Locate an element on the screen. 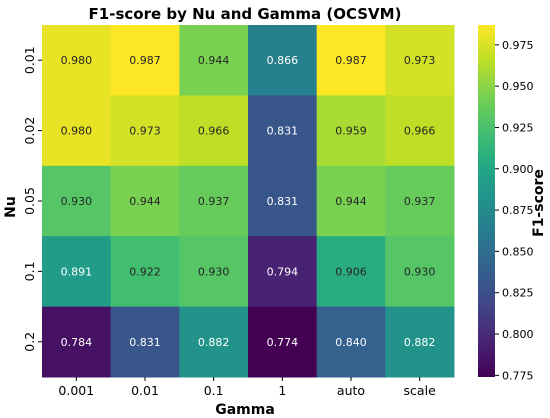 This screenshot has width=550, height=418. cell-value-label: 0.794 is located at coordinates (283, 271).